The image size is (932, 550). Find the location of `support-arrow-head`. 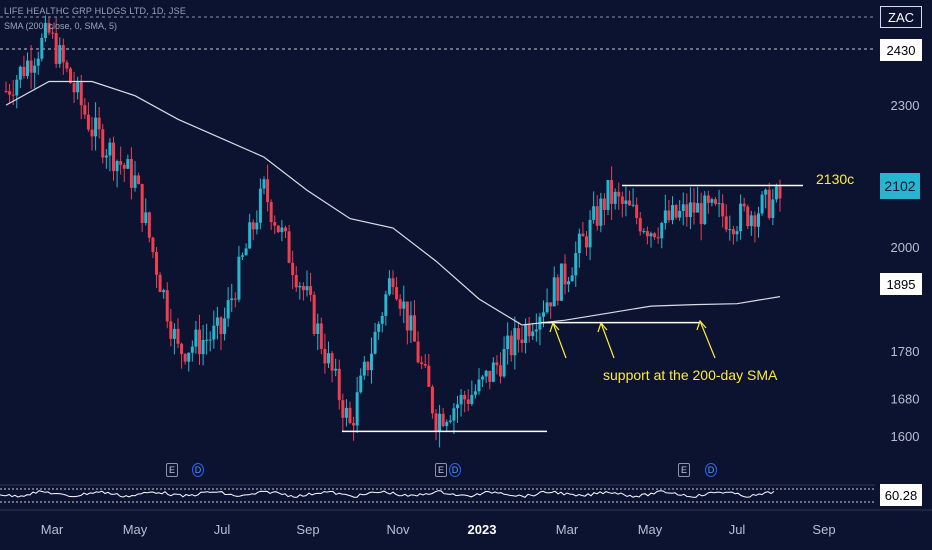

support-arrow-head is located at coordinates (602, 327).